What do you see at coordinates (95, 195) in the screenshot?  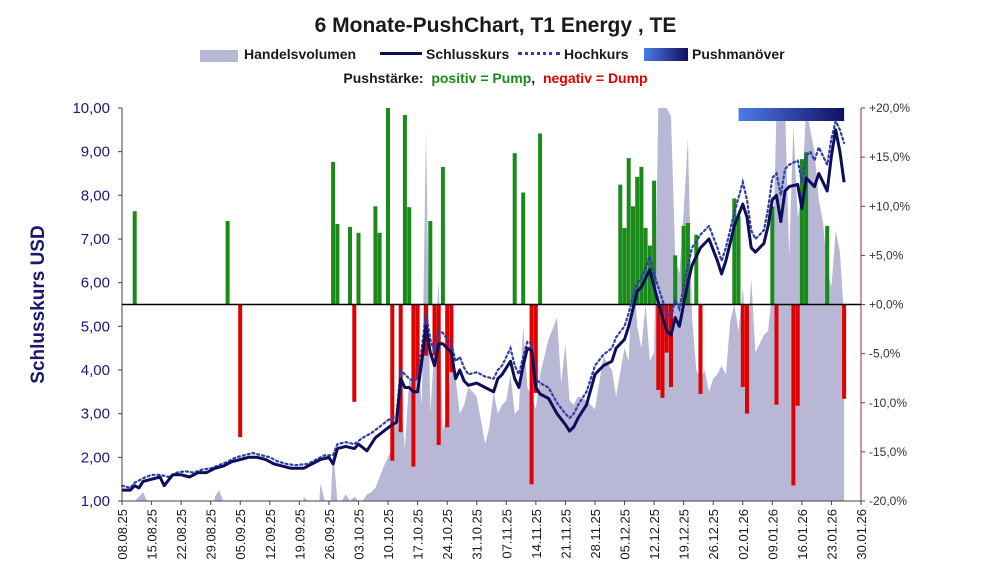 I see `y-tick-label: 8,00` at bounding box center [95, 195].